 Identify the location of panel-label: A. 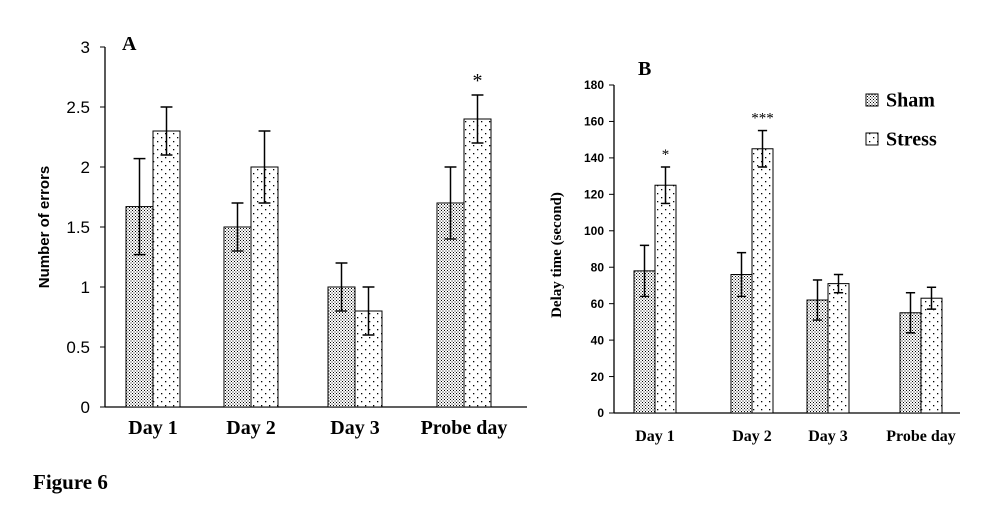
(129, 44).